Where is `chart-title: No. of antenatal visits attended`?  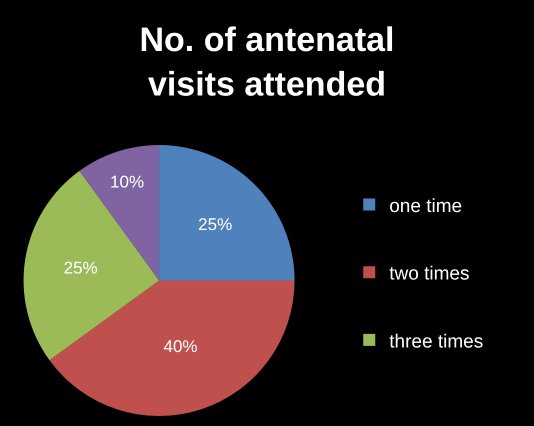
chart-title: No. of antenatal visits attended is located at coordinates (267, 62).